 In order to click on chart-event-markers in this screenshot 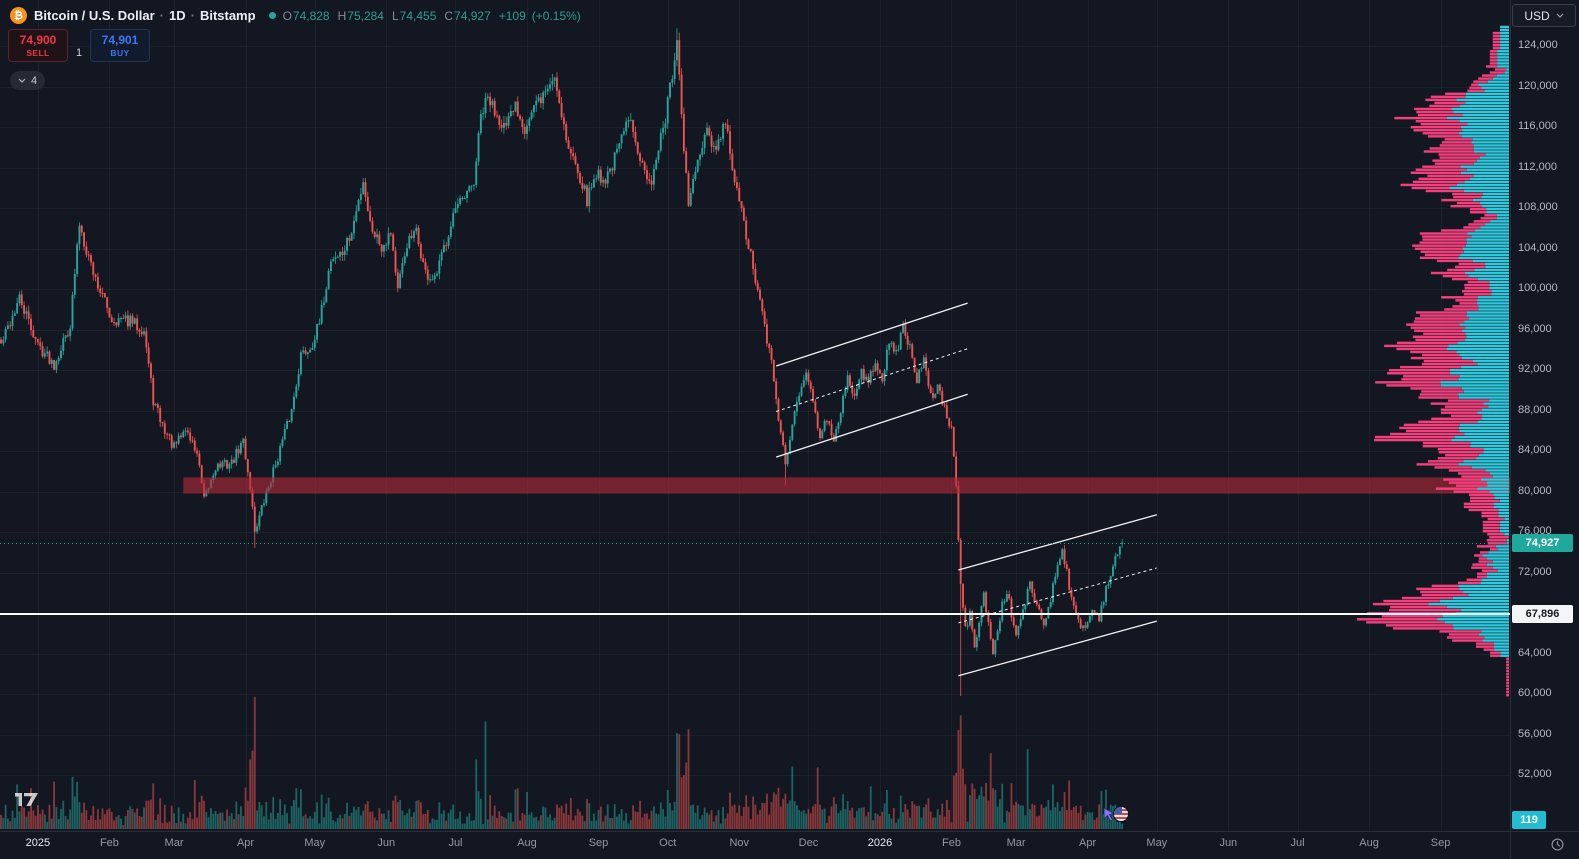, I will do `click(1115, 814)`.